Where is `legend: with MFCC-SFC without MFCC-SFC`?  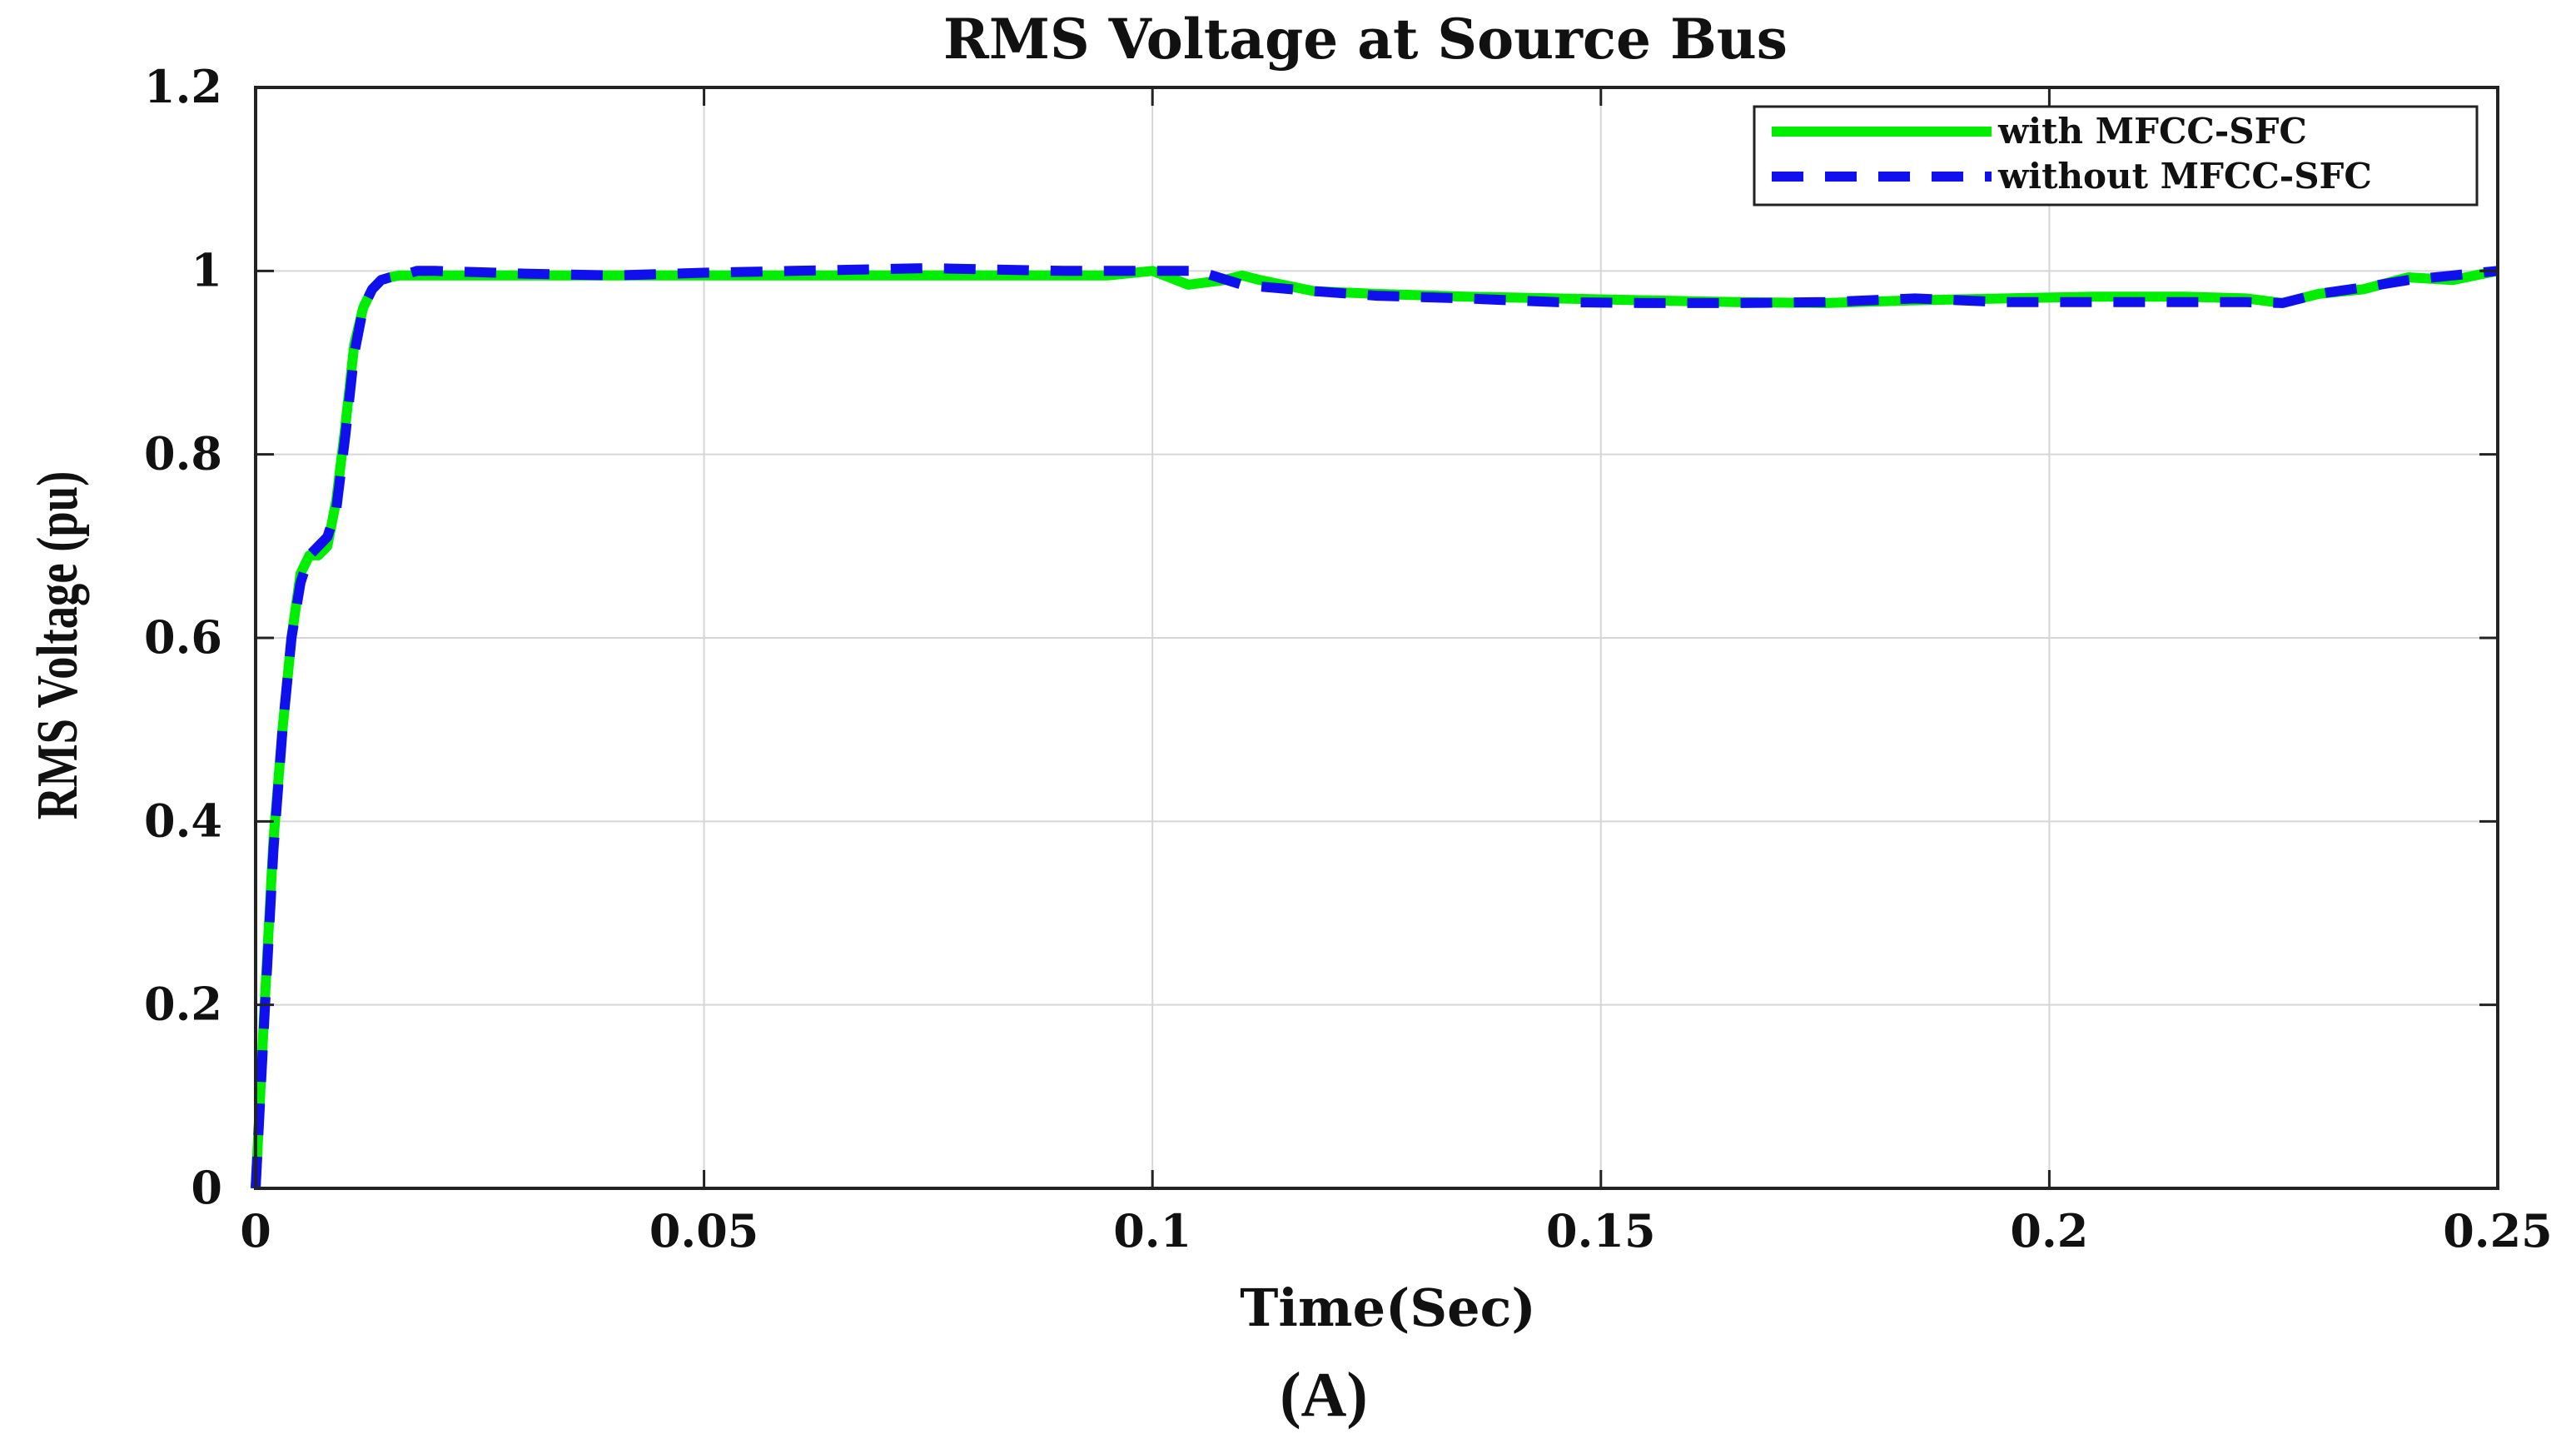
legend: with MFCC-SFC without MFCC-SFC is located at coordinates (2116, 156).